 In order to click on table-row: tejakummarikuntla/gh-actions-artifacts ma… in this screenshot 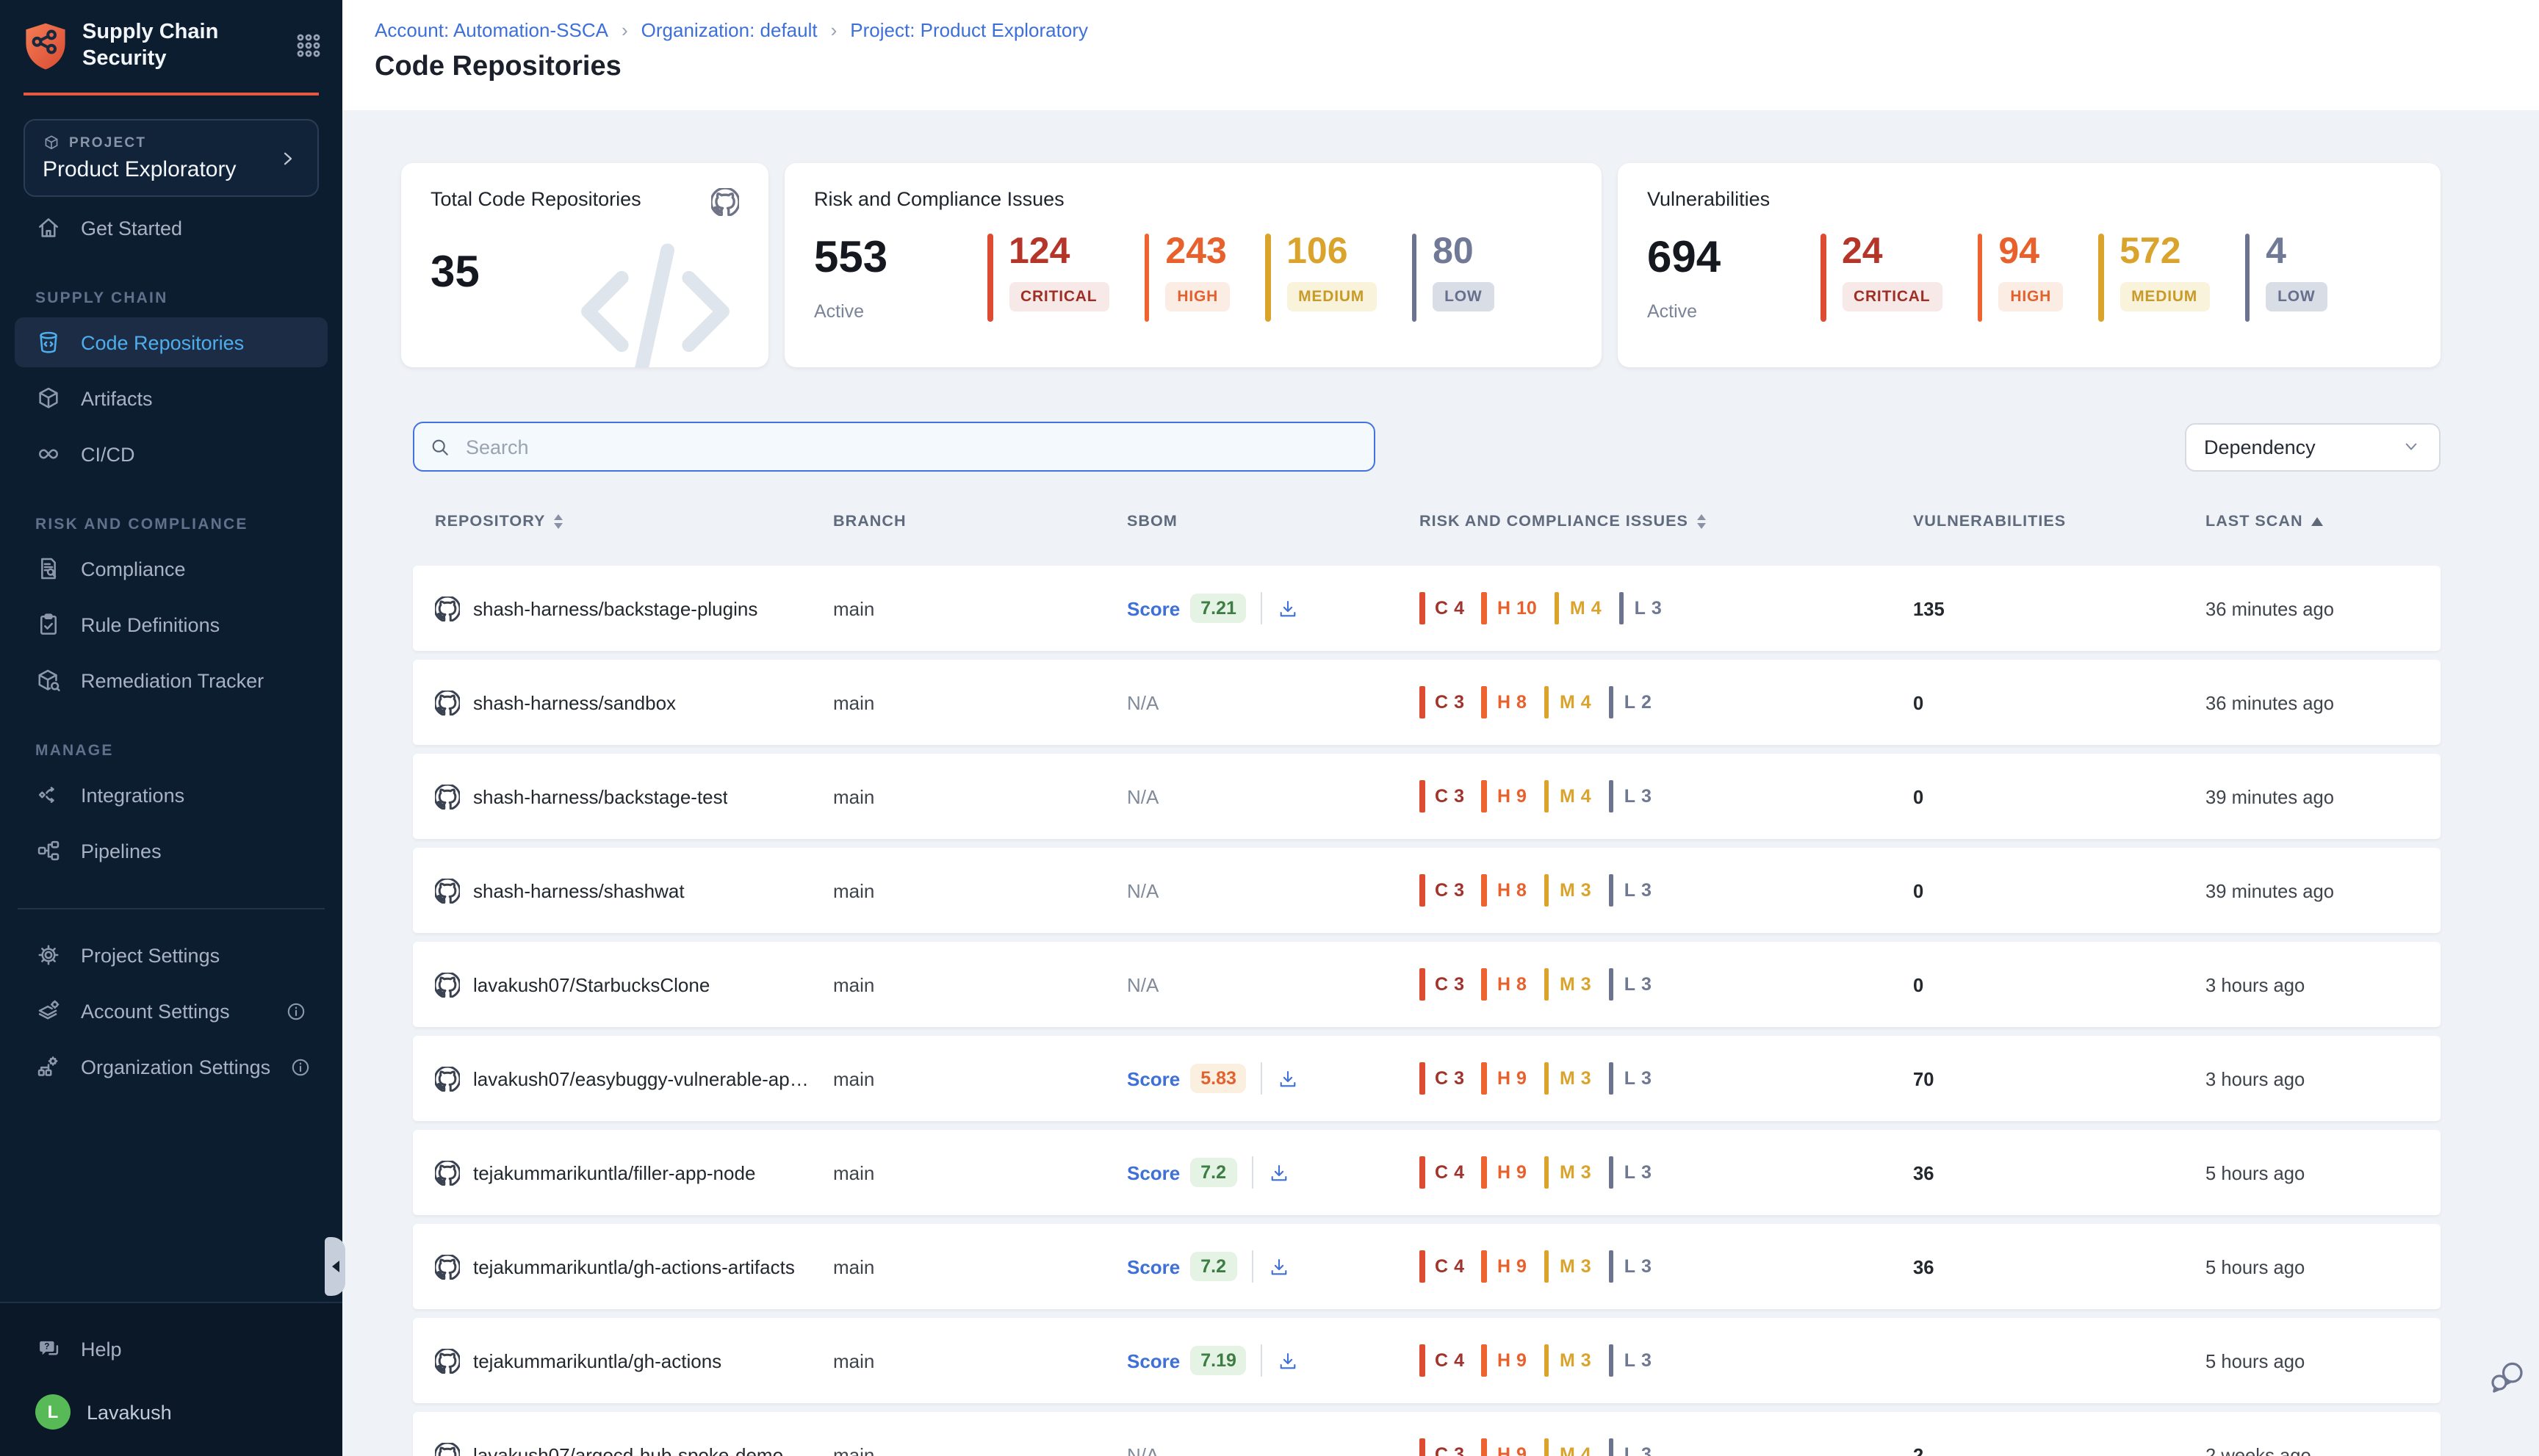, I will do `click(1427, 1266)`.